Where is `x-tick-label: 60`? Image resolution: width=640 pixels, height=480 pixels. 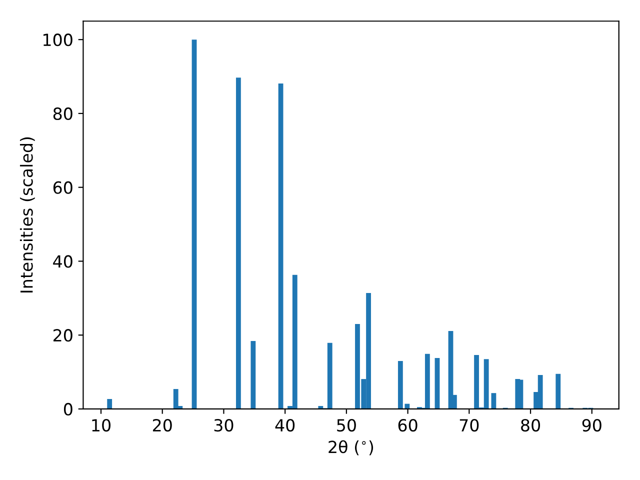 x-tick-label: 60 is located at coordinates (408, 425).